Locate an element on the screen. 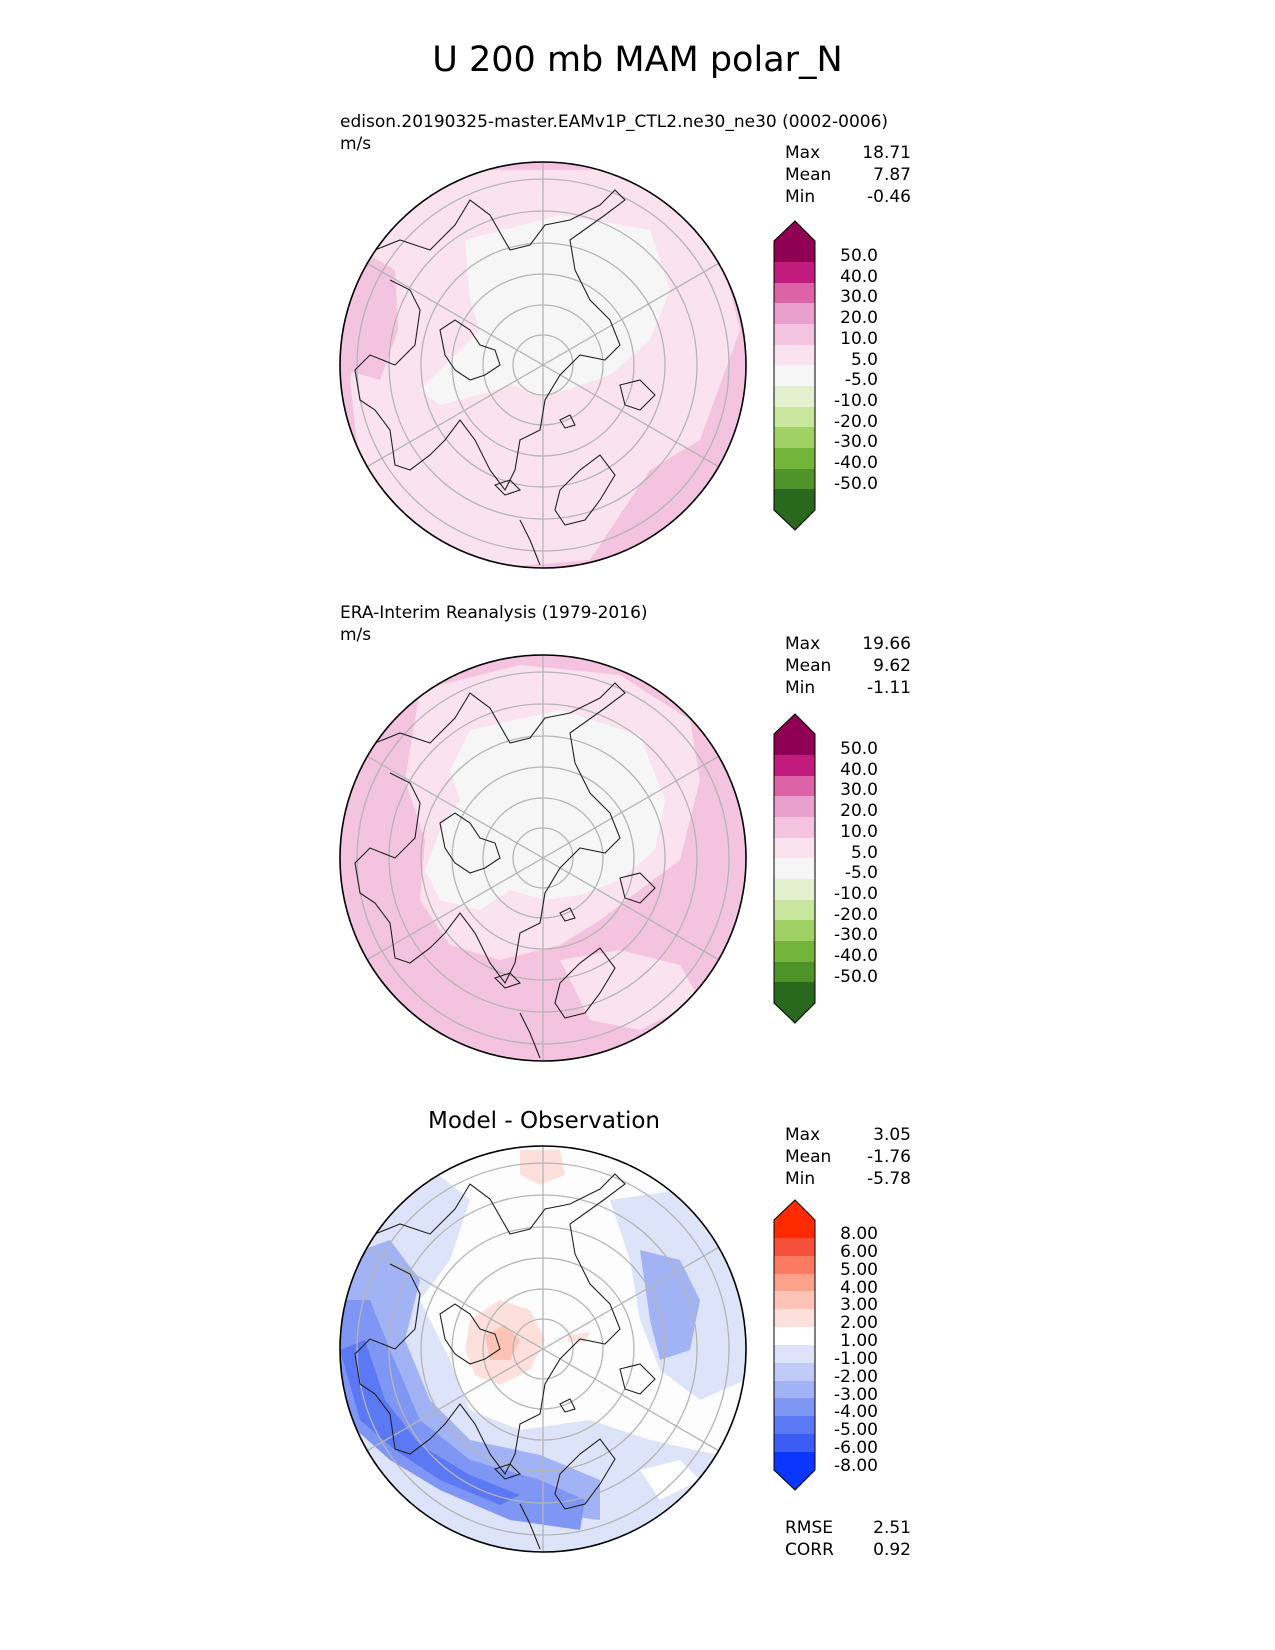  ref-stats: Max 19.66 Mean 9.62 Min -1.11 is located at coordinates (848, 666).